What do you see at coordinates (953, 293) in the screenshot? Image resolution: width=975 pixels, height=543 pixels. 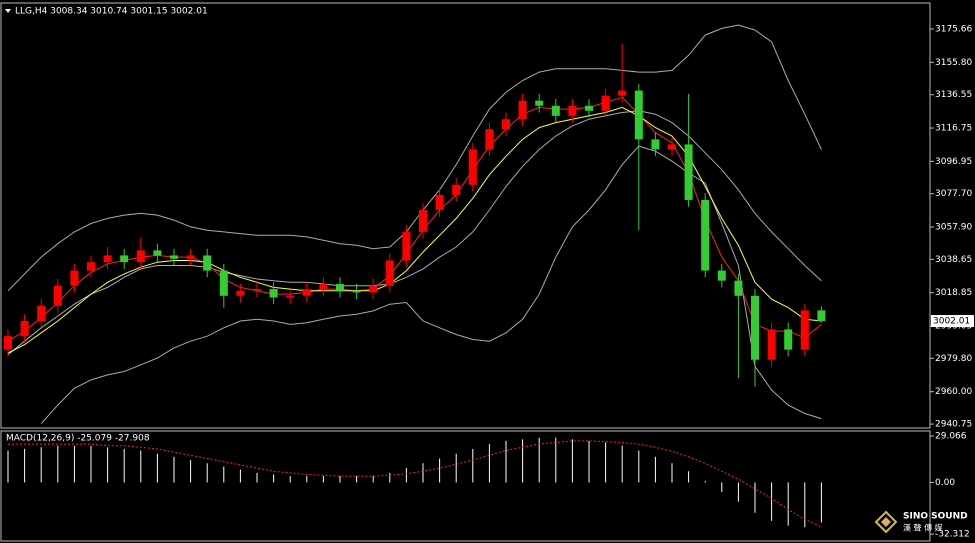 I see `y-tick-label: 3018.85` at bounding box center [953, 293].